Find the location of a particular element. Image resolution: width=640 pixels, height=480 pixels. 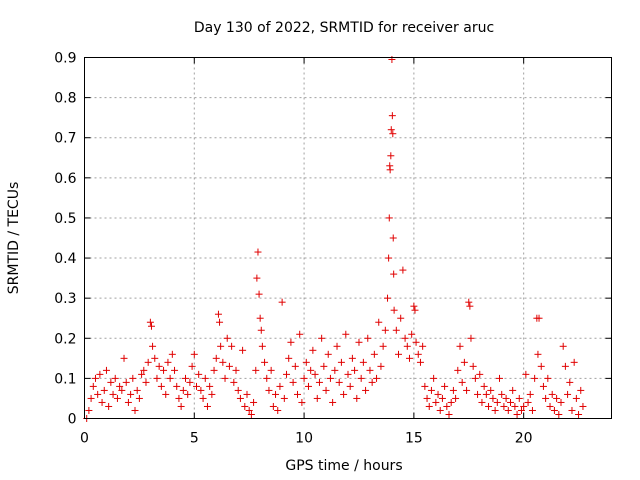

y-tick-label: 0.3 is located at coordinates (65, 299).